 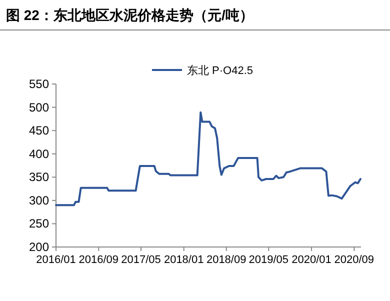 What do you see at coordinates (268, 260) in the screenshot?
I see `x-tick-label: 2019/05` at bounding box center [268, 260].